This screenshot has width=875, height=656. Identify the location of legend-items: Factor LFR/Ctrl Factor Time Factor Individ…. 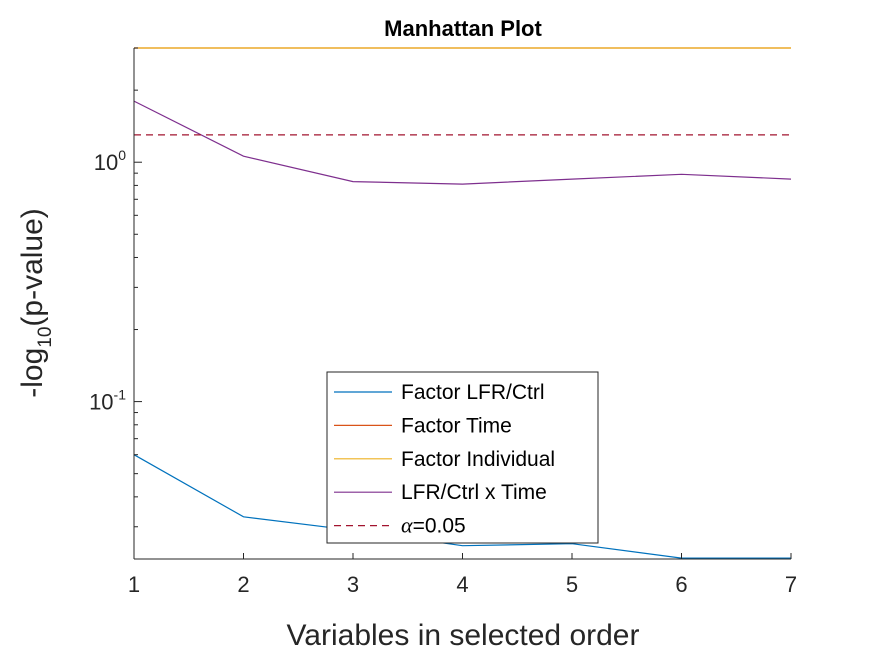
(444, 459).